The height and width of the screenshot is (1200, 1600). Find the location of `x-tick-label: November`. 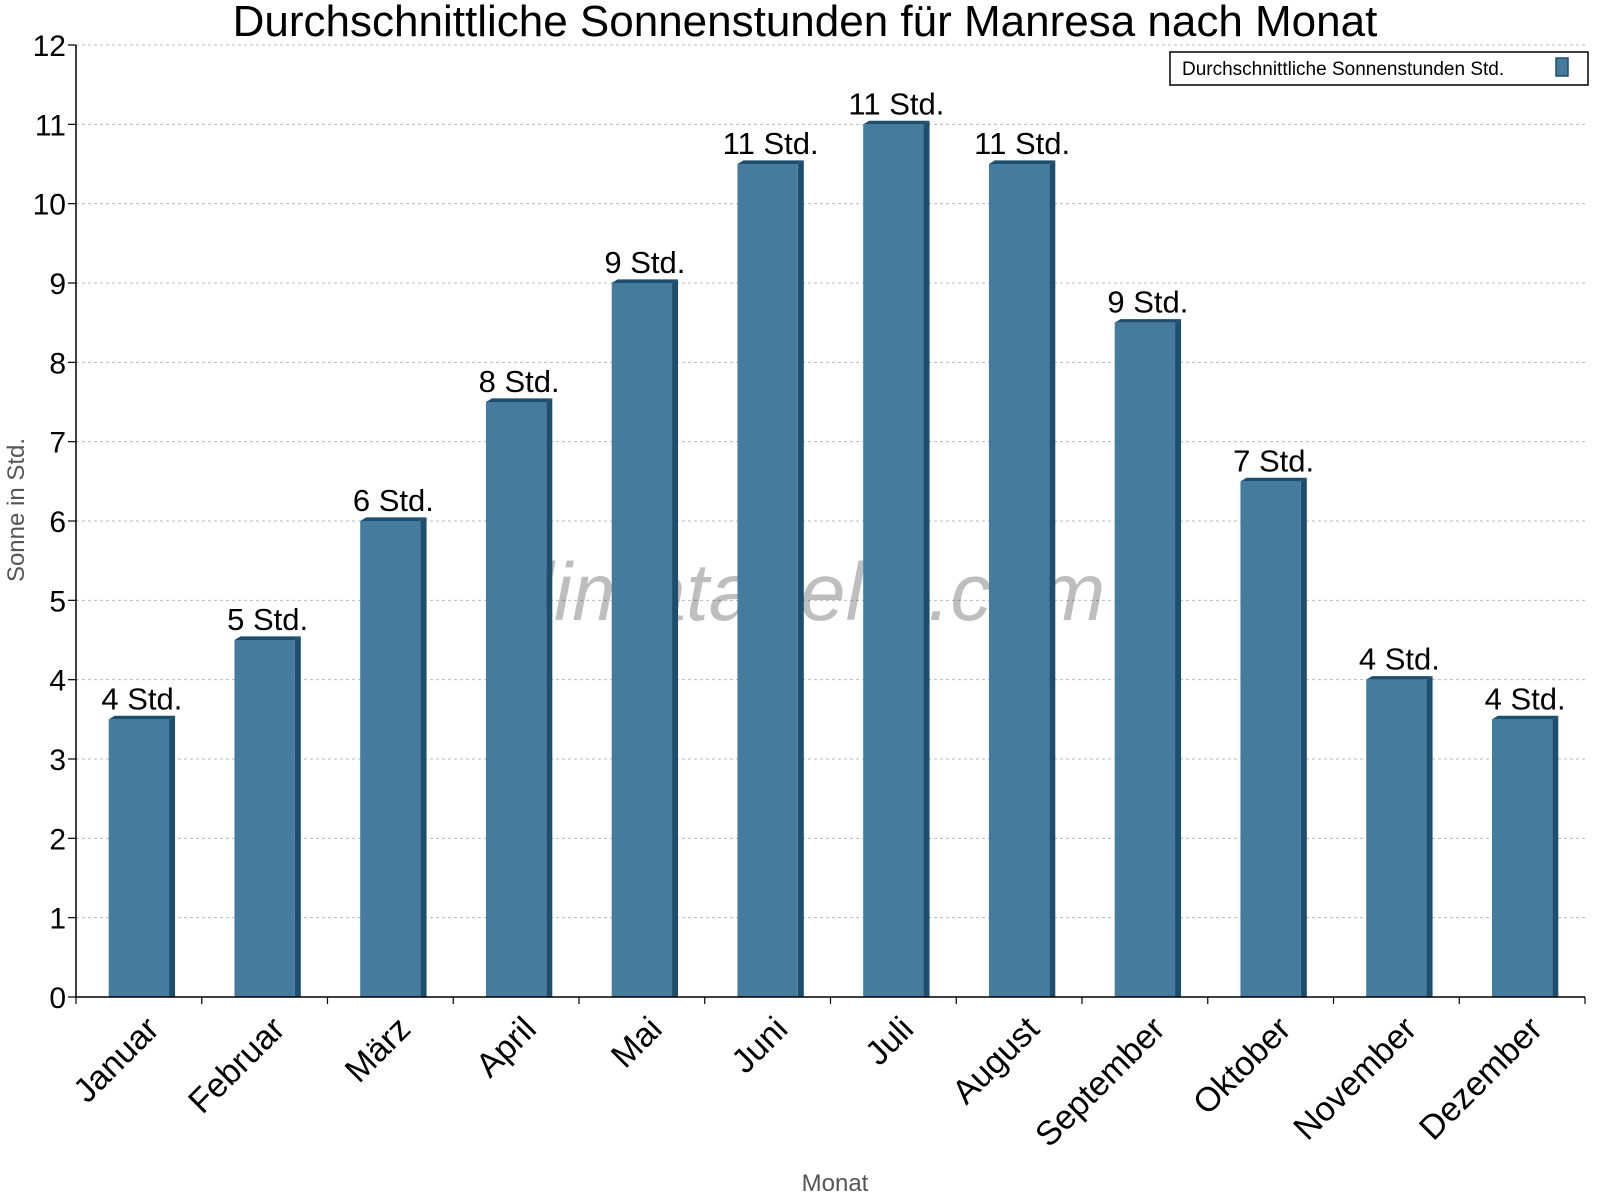

x-tick-label: November is located at coordinates (1355, 1079).